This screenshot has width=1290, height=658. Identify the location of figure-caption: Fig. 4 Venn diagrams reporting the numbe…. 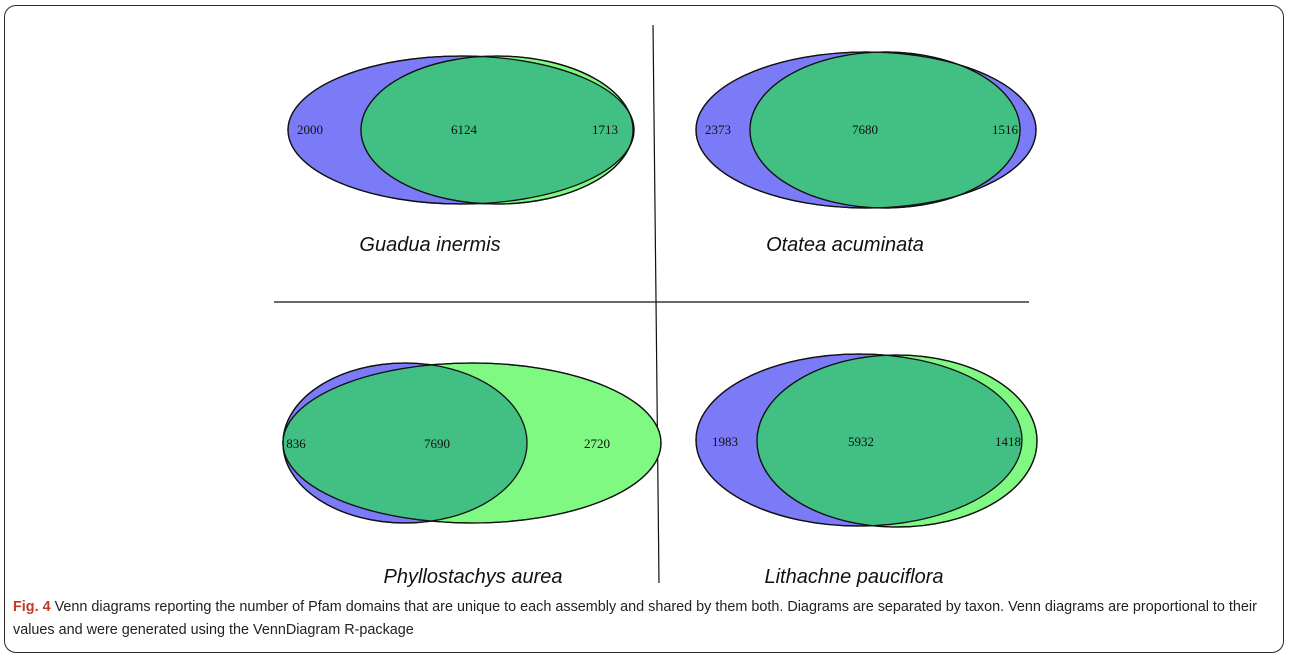
(644, 619).